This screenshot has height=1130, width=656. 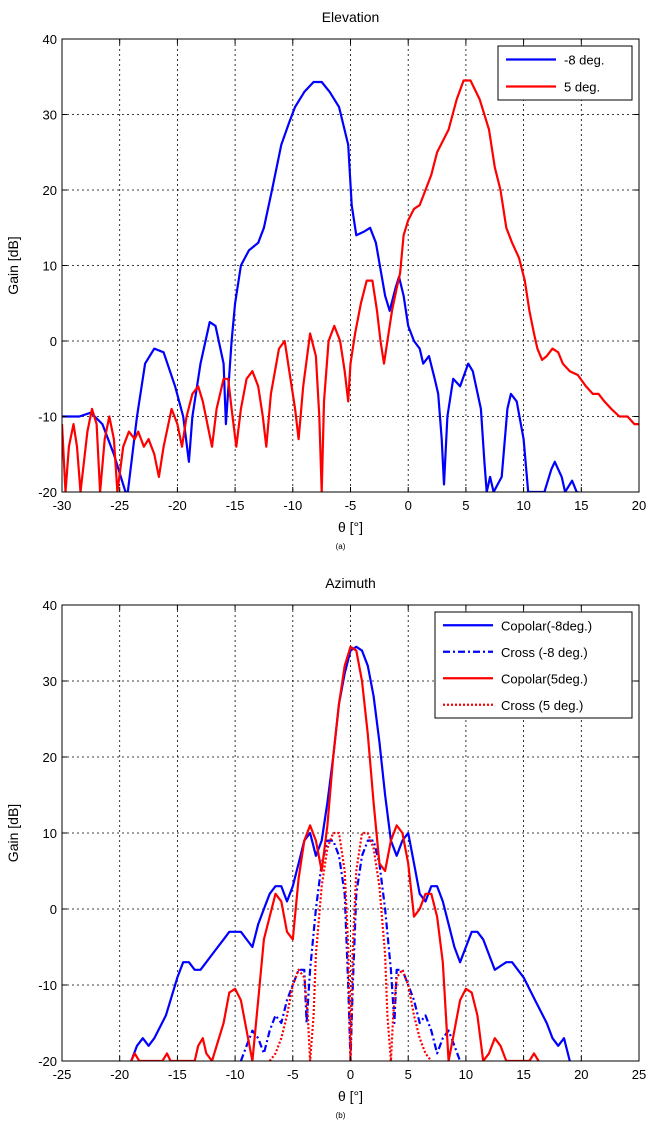 I want to click on chart-title: Elevation, so click(x=351, y=17).